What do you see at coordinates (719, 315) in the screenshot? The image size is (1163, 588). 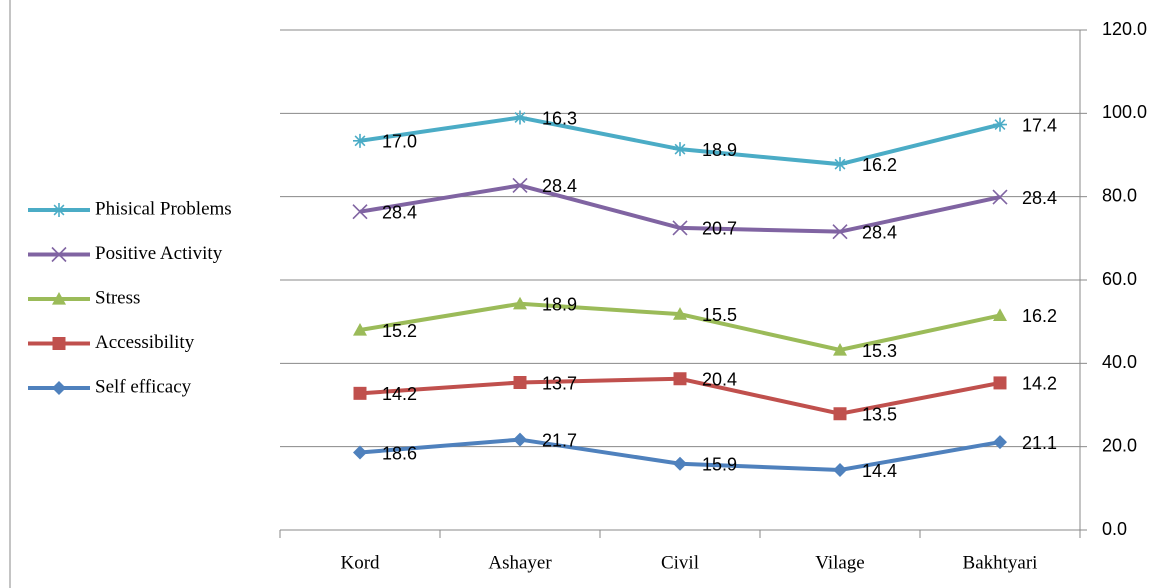 I see `data-label: 15.5` at bounding box center [719, 315].